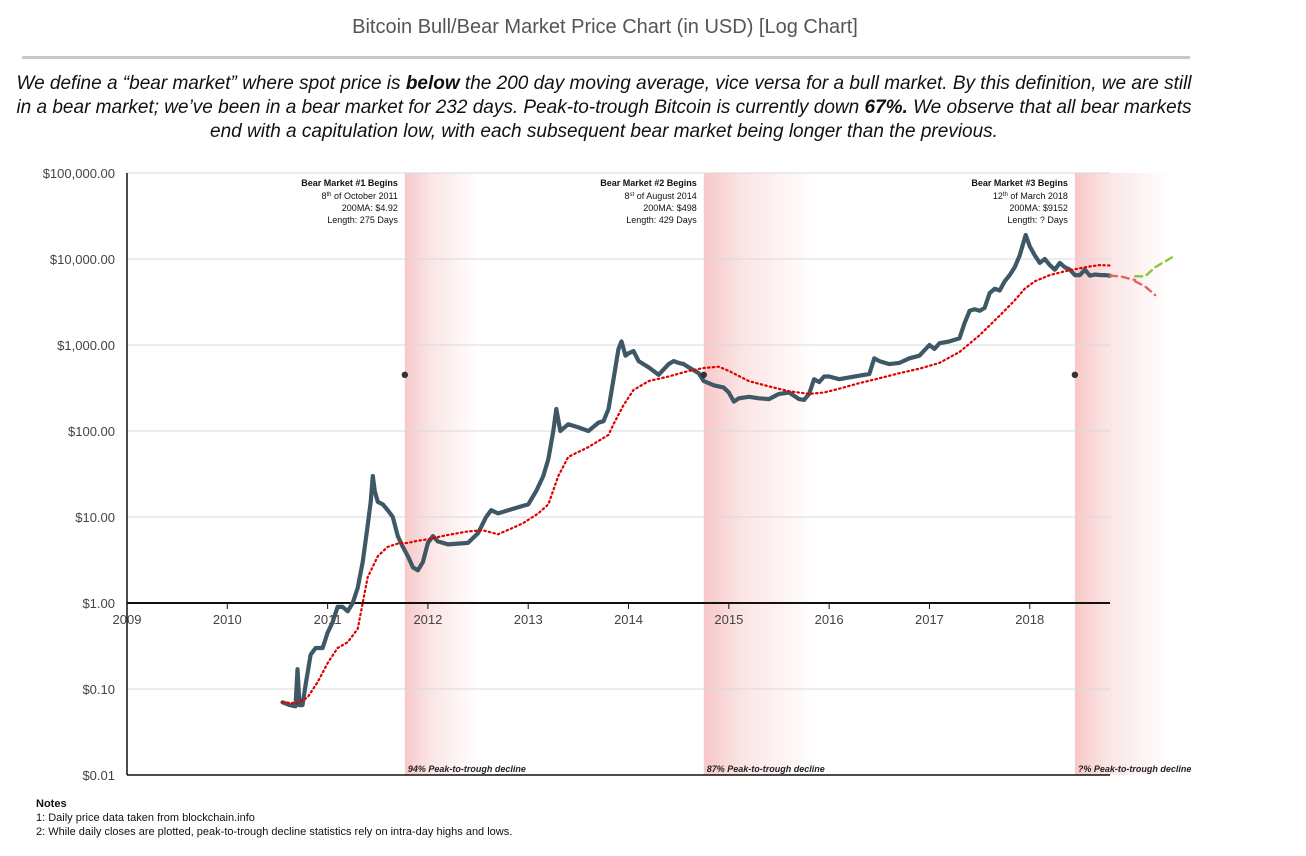 The width and height of the screenshot is (1306, 856). I want to click on x-tick-label: 2014, so click(628, 619).